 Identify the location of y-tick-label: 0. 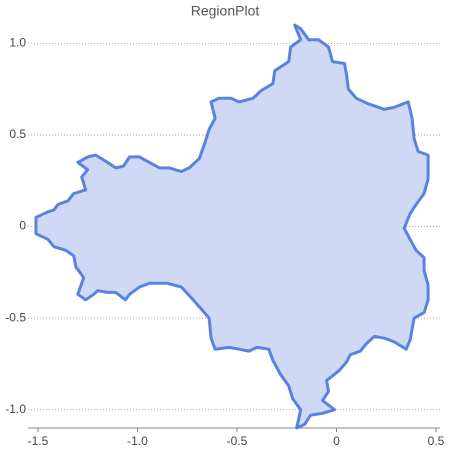
(22, 226).